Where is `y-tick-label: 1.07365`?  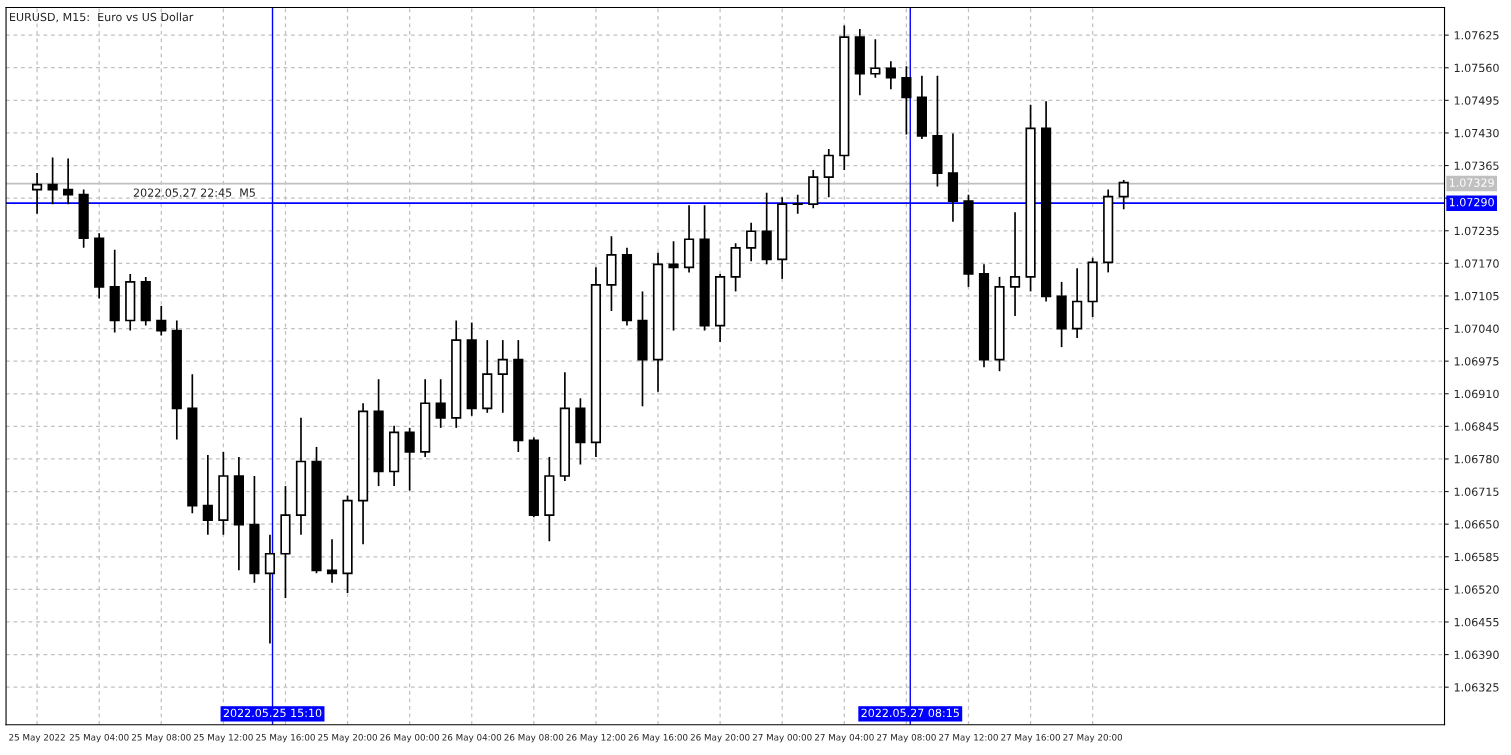
y-tick-label: 1.07365 is located at coordinates (1476, 165).